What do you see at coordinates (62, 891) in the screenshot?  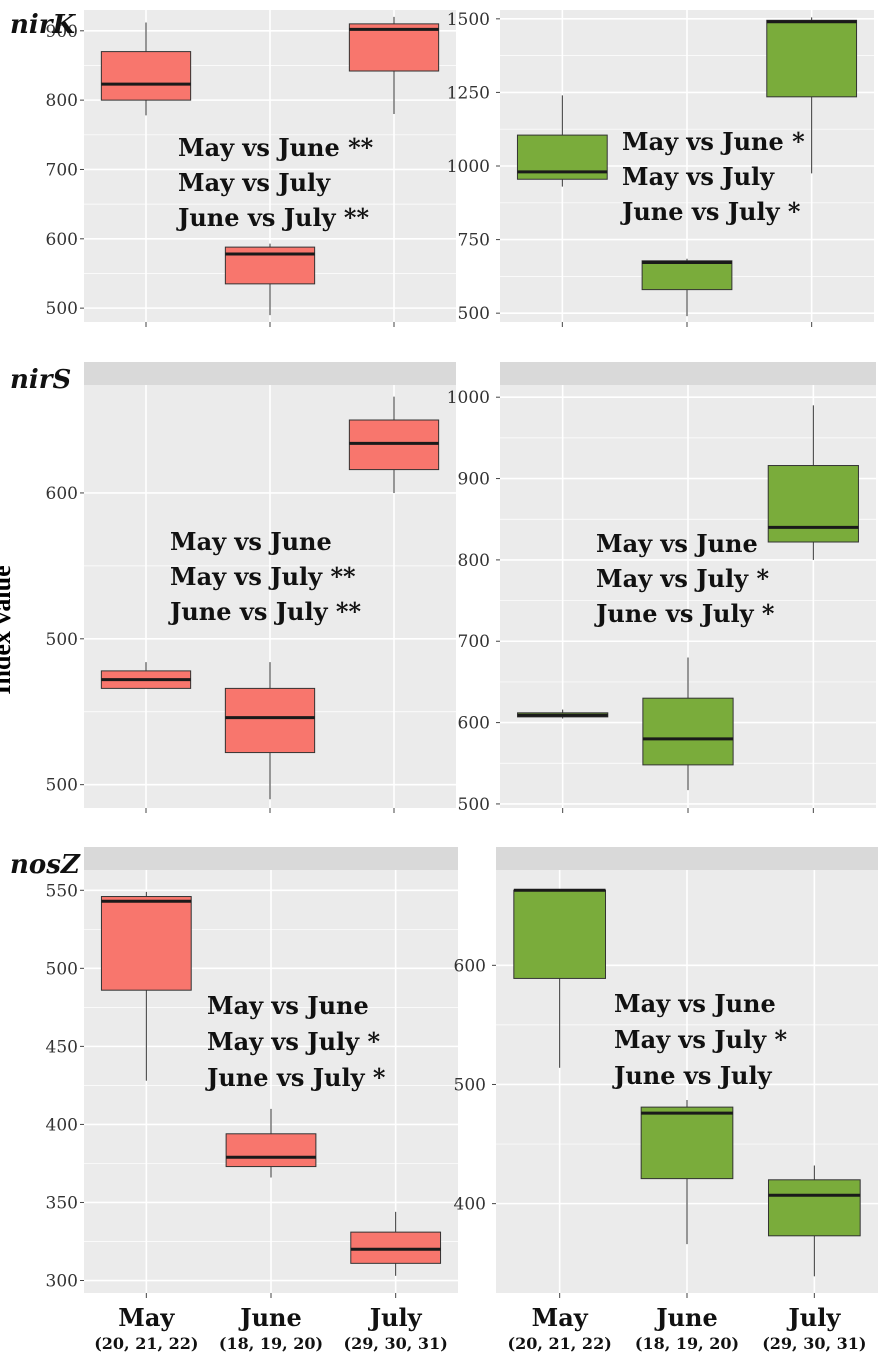 I see `y-tick-label: 550` at bounding box center [62, 891].